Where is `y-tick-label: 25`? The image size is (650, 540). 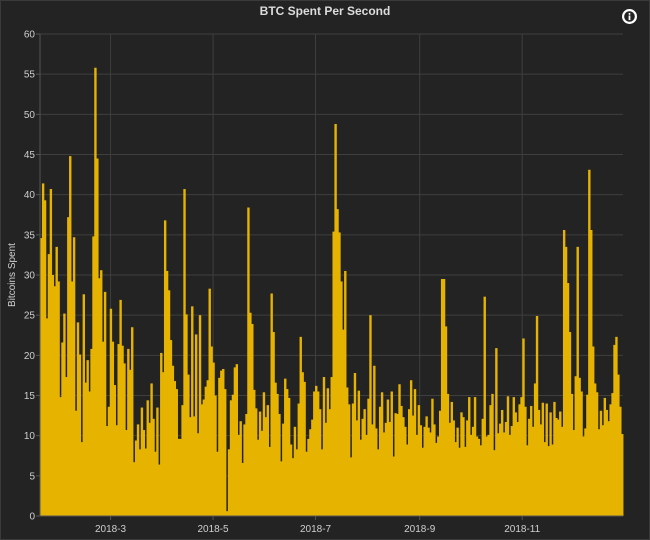 y-tick-label: 25 is located at coordinates (30, 316).